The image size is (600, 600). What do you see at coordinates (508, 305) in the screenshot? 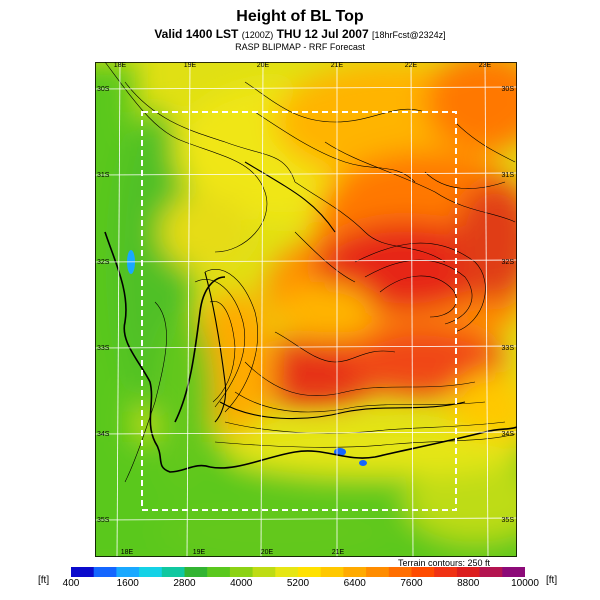
I see `lat-labels-right: 30S 31S 32S 33S 34S 35S` at bounding box center [508, 305].